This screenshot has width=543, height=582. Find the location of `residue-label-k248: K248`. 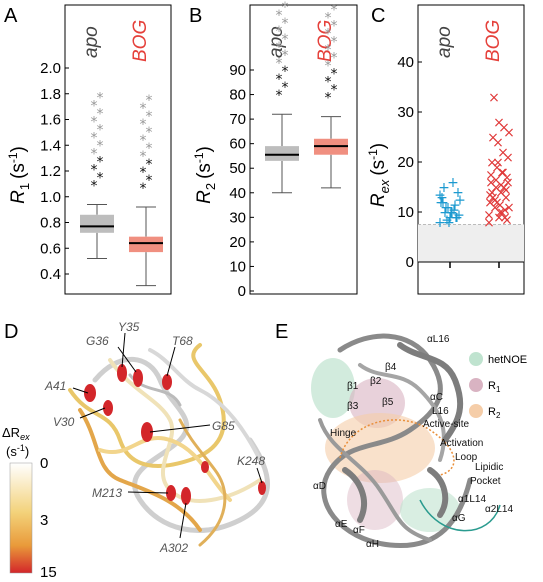

residue-label-k248: K248 is located at coordinates (251, 461).